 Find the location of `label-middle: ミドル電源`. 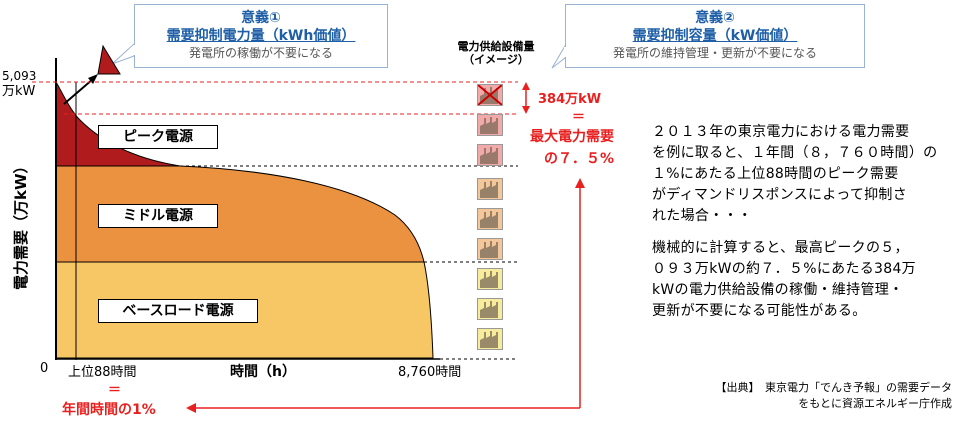

label-middle: ミドル電源 is located at coordinates (158, 216).